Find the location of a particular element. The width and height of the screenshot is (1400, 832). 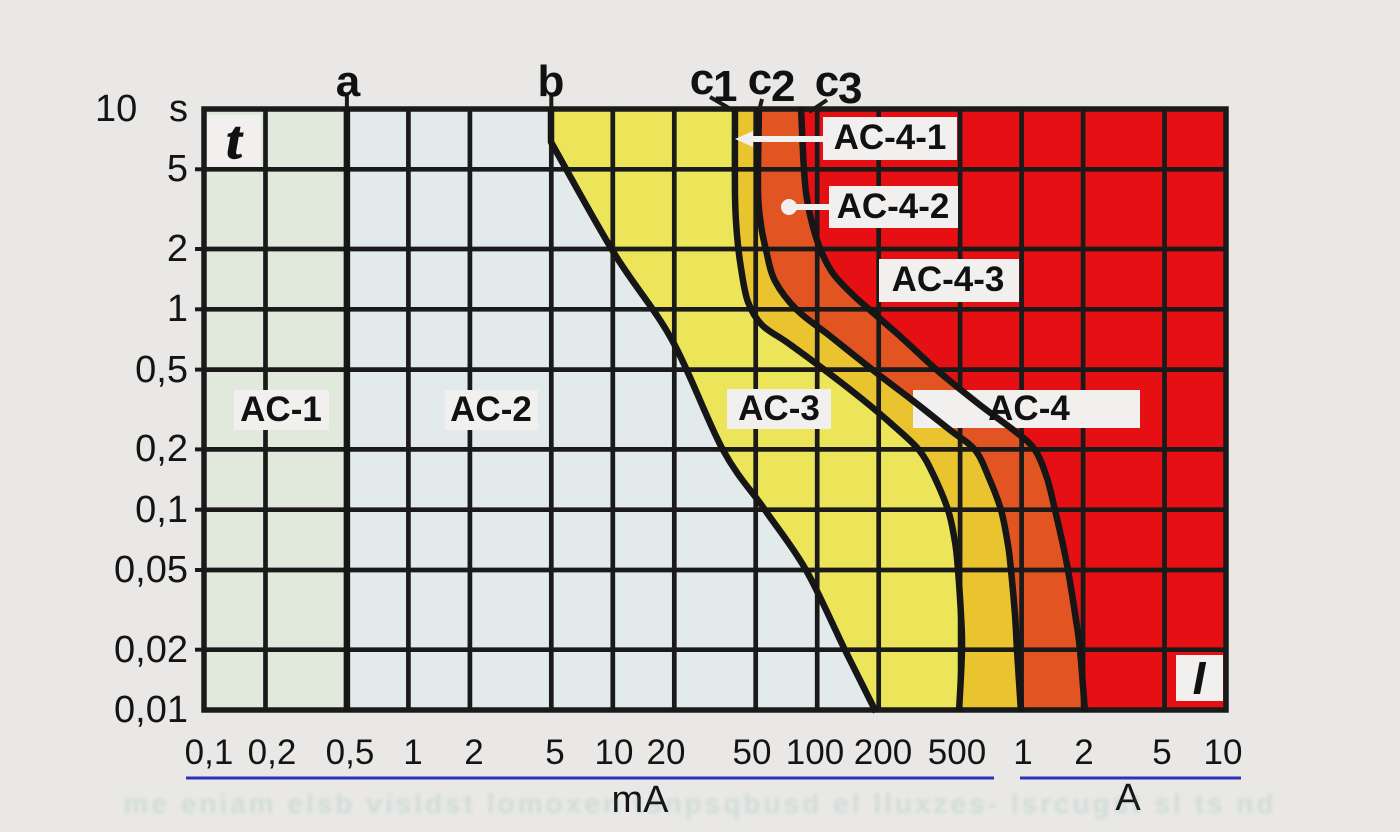

svg-text: AC-4-2 is located at coordinates (893, 206).